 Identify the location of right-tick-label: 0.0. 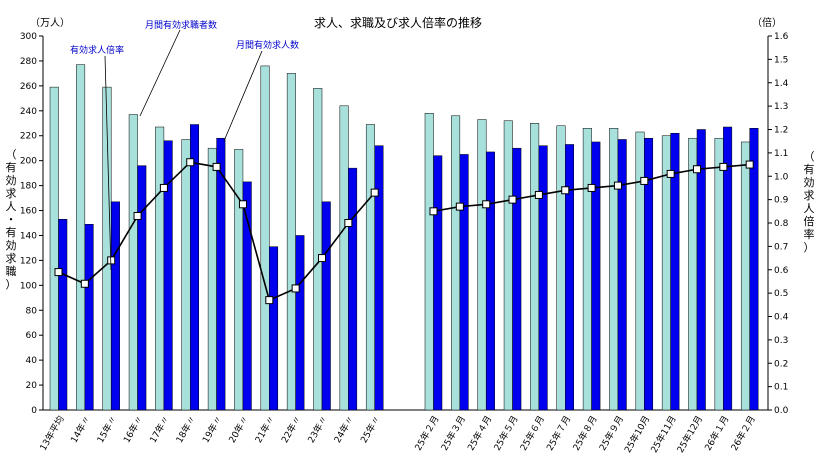
(781, 411).